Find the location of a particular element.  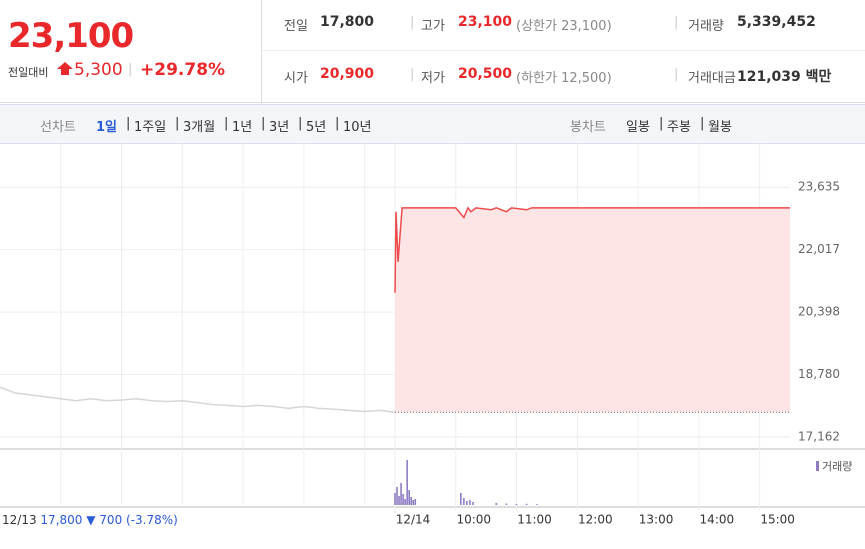

tab-button: 월봉 is located at coordinates (720, 127).